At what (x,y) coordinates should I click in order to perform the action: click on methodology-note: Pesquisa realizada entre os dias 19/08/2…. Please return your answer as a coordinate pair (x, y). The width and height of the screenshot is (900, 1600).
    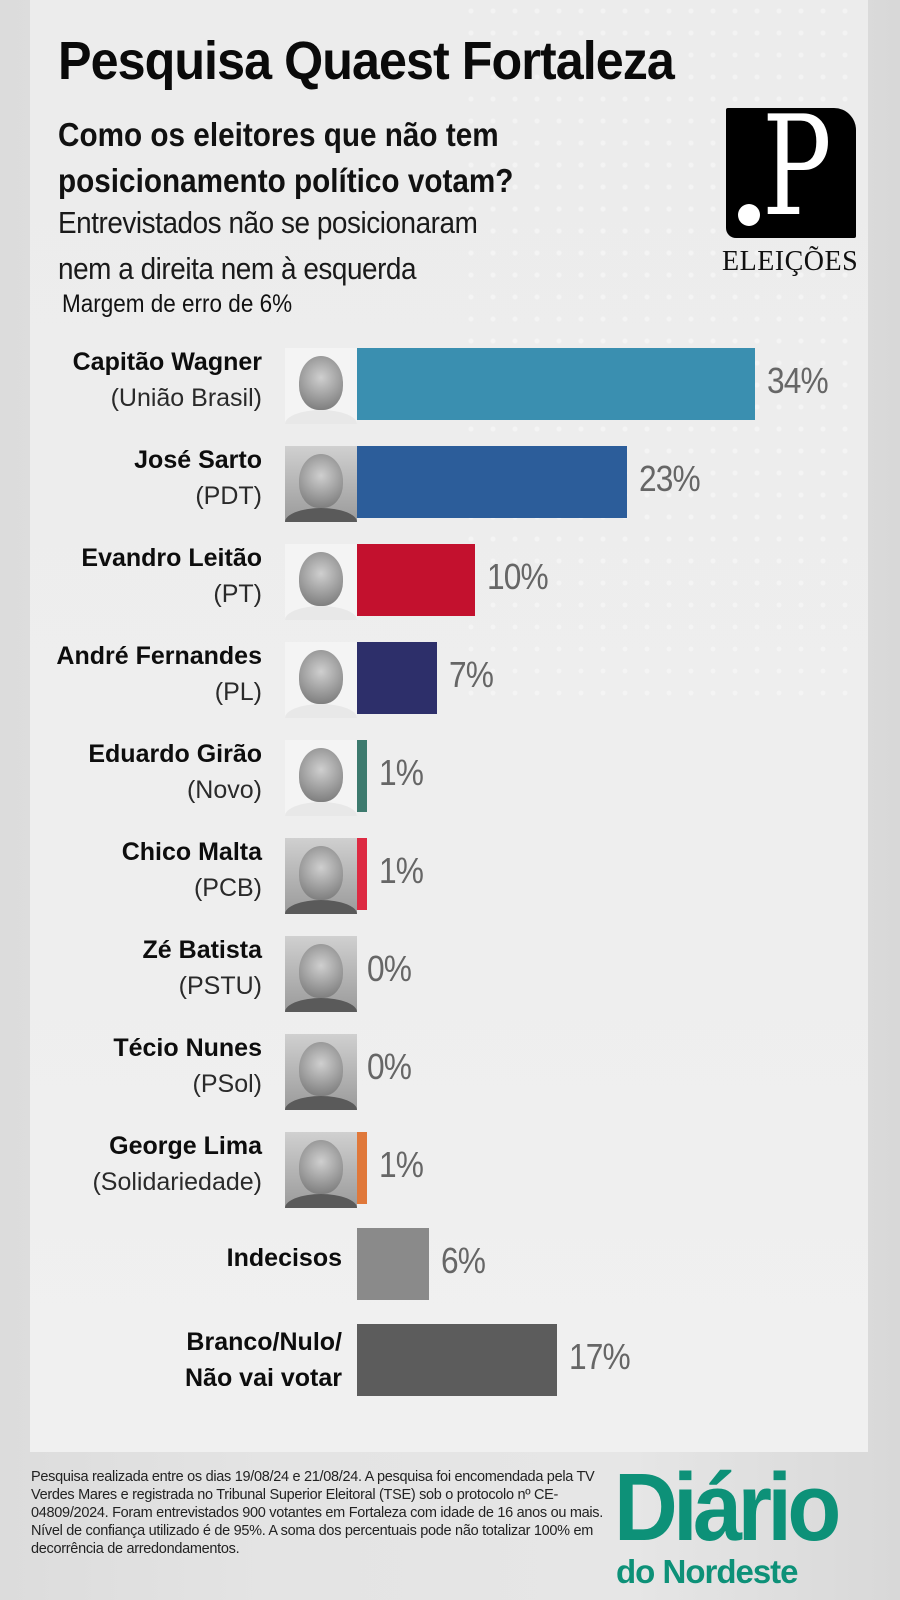
    Looking at the image, I should click on (317, 1513).